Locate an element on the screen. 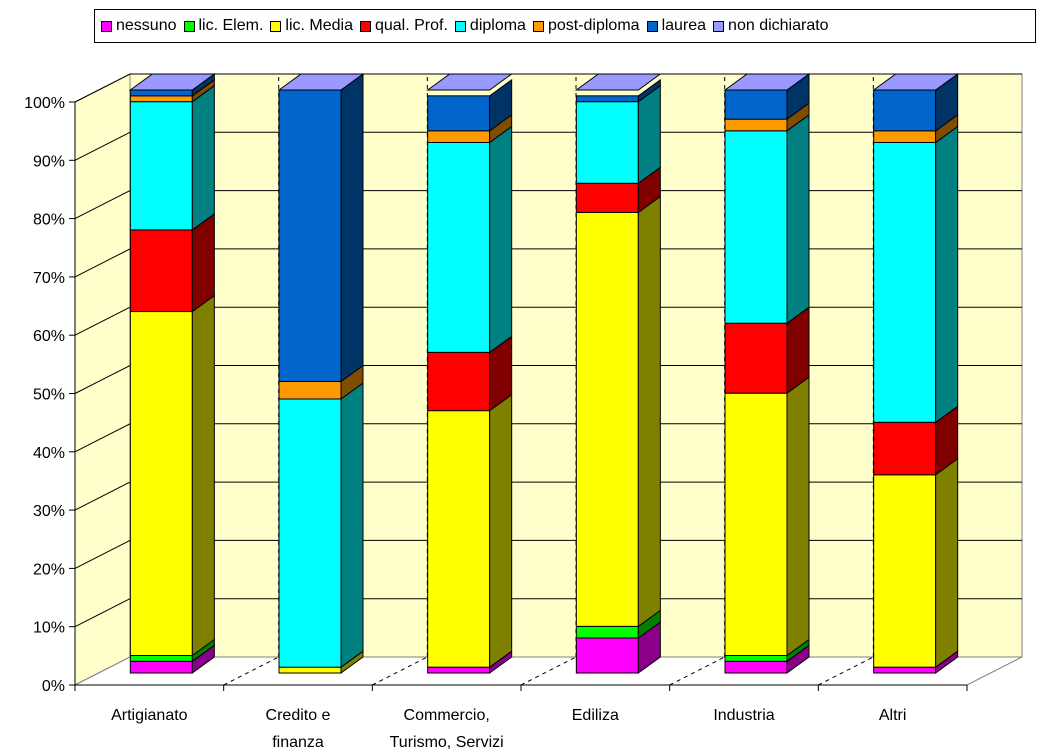 The image size is (1051, 751). legend-label: qual. Prof. is located at coordinates (411, 25).